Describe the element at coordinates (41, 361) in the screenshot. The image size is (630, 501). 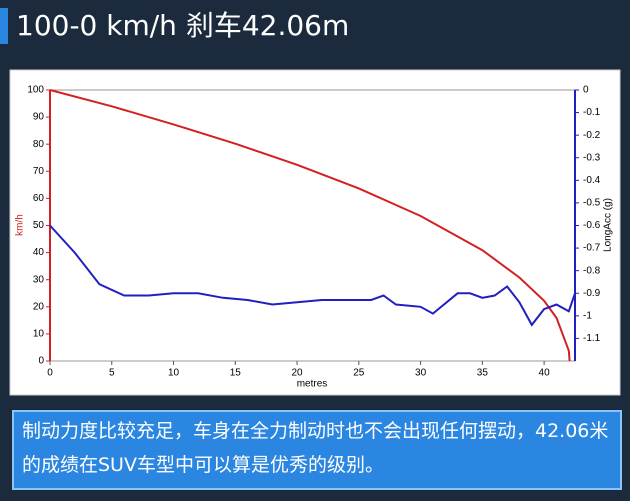
I see `y-tick-label: 0` at that location.